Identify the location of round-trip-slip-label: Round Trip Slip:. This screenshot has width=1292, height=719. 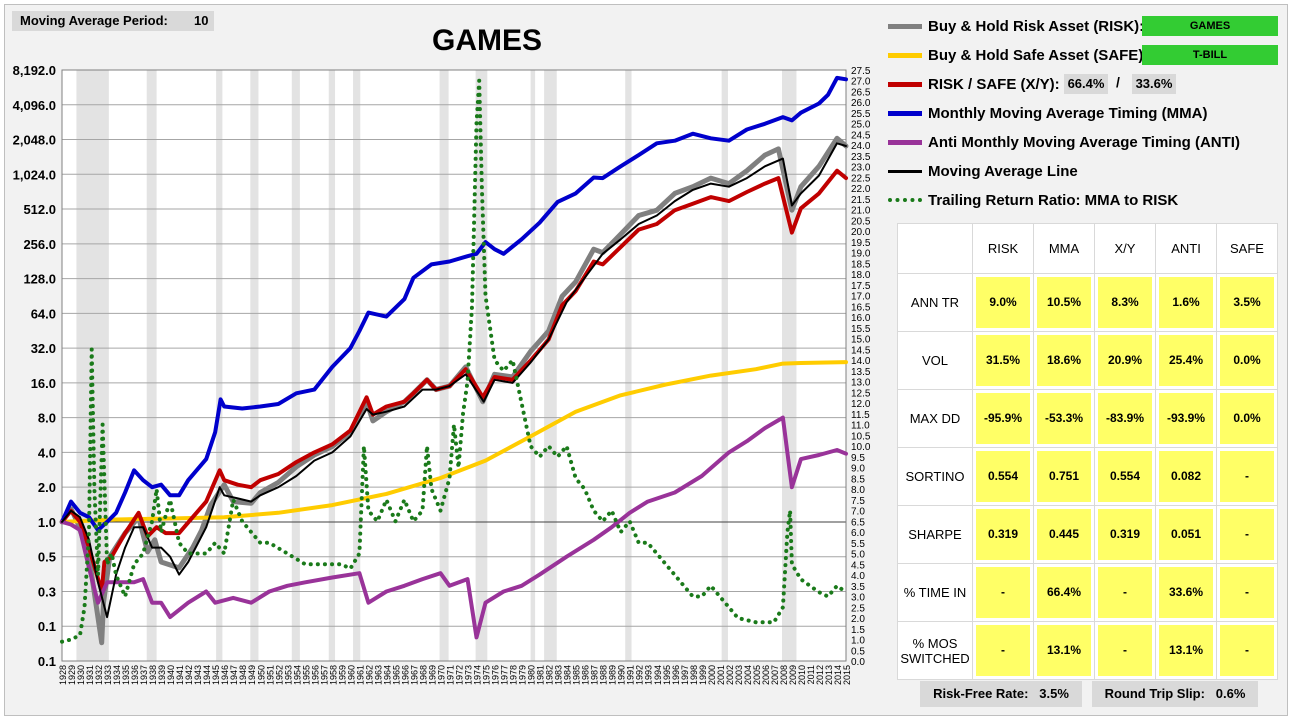
(1154, 693).